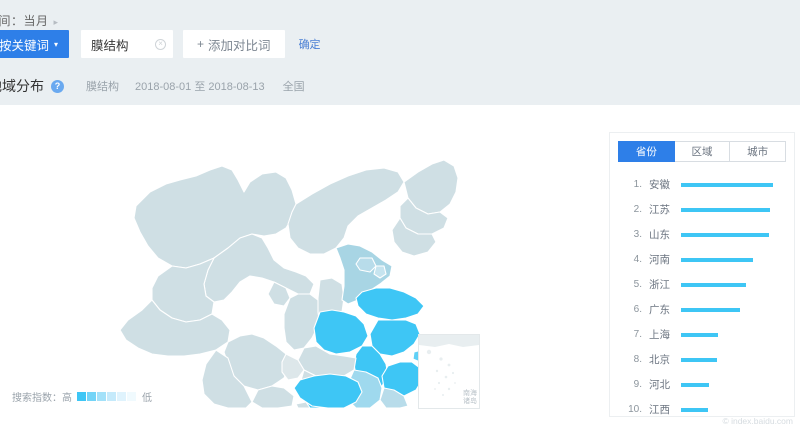 This screenshot has width=800, height=429. Describe the element at coordinates (25, 45) in the screenshot. I see `keyword-mode-label: 按关键词` at that location.